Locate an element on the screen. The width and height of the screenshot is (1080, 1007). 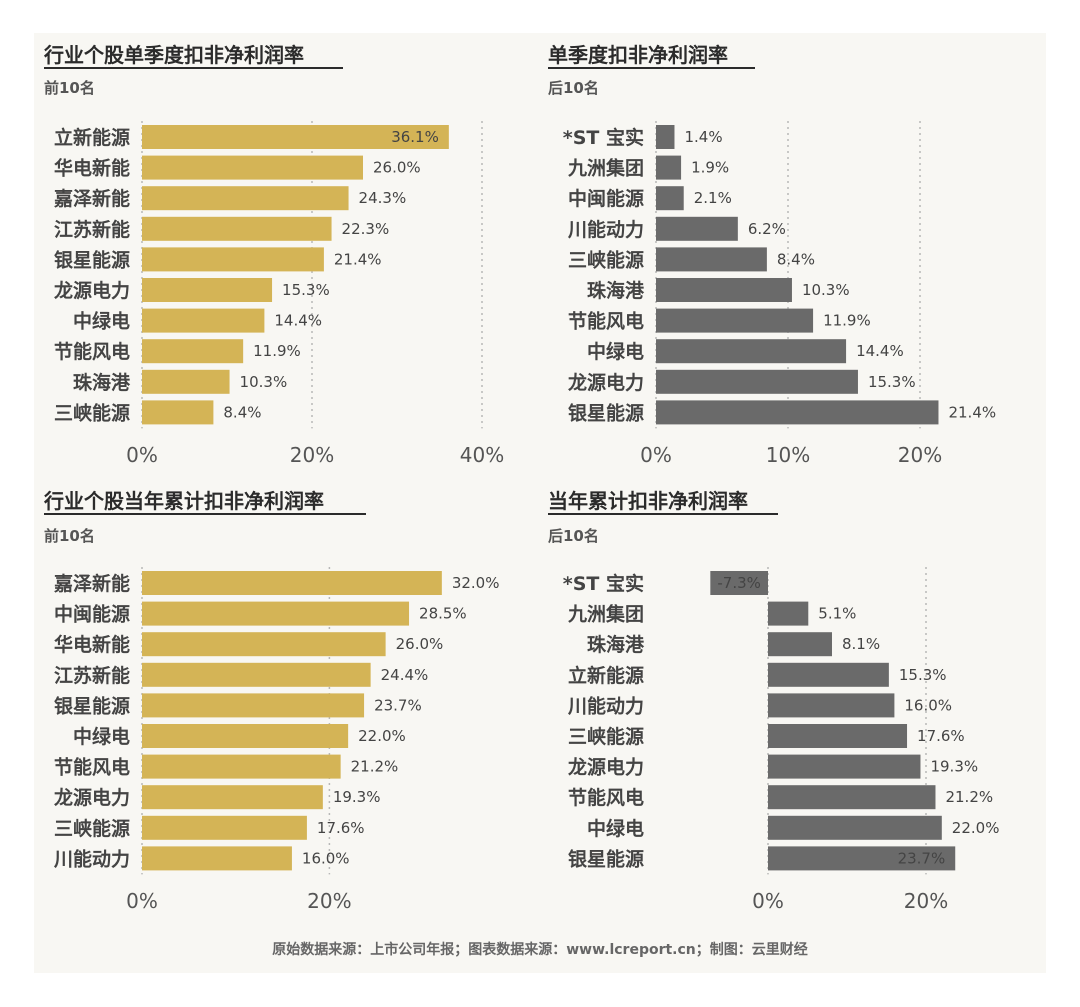
category-label: 九洲集团 is located at coordinates (605, 614).